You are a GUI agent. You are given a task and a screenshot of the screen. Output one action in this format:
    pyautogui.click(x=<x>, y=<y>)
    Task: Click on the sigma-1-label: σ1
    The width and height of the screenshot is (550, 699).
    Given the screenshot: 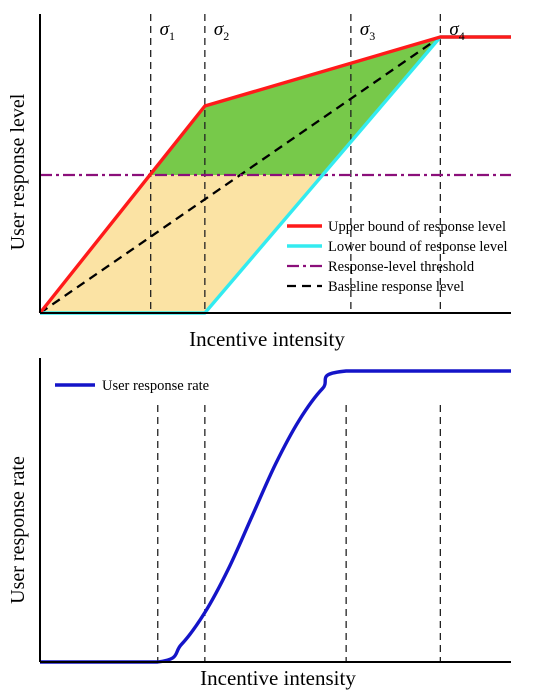 What is the action you would take?
    pyautogui.click(x=167, y=31)
    